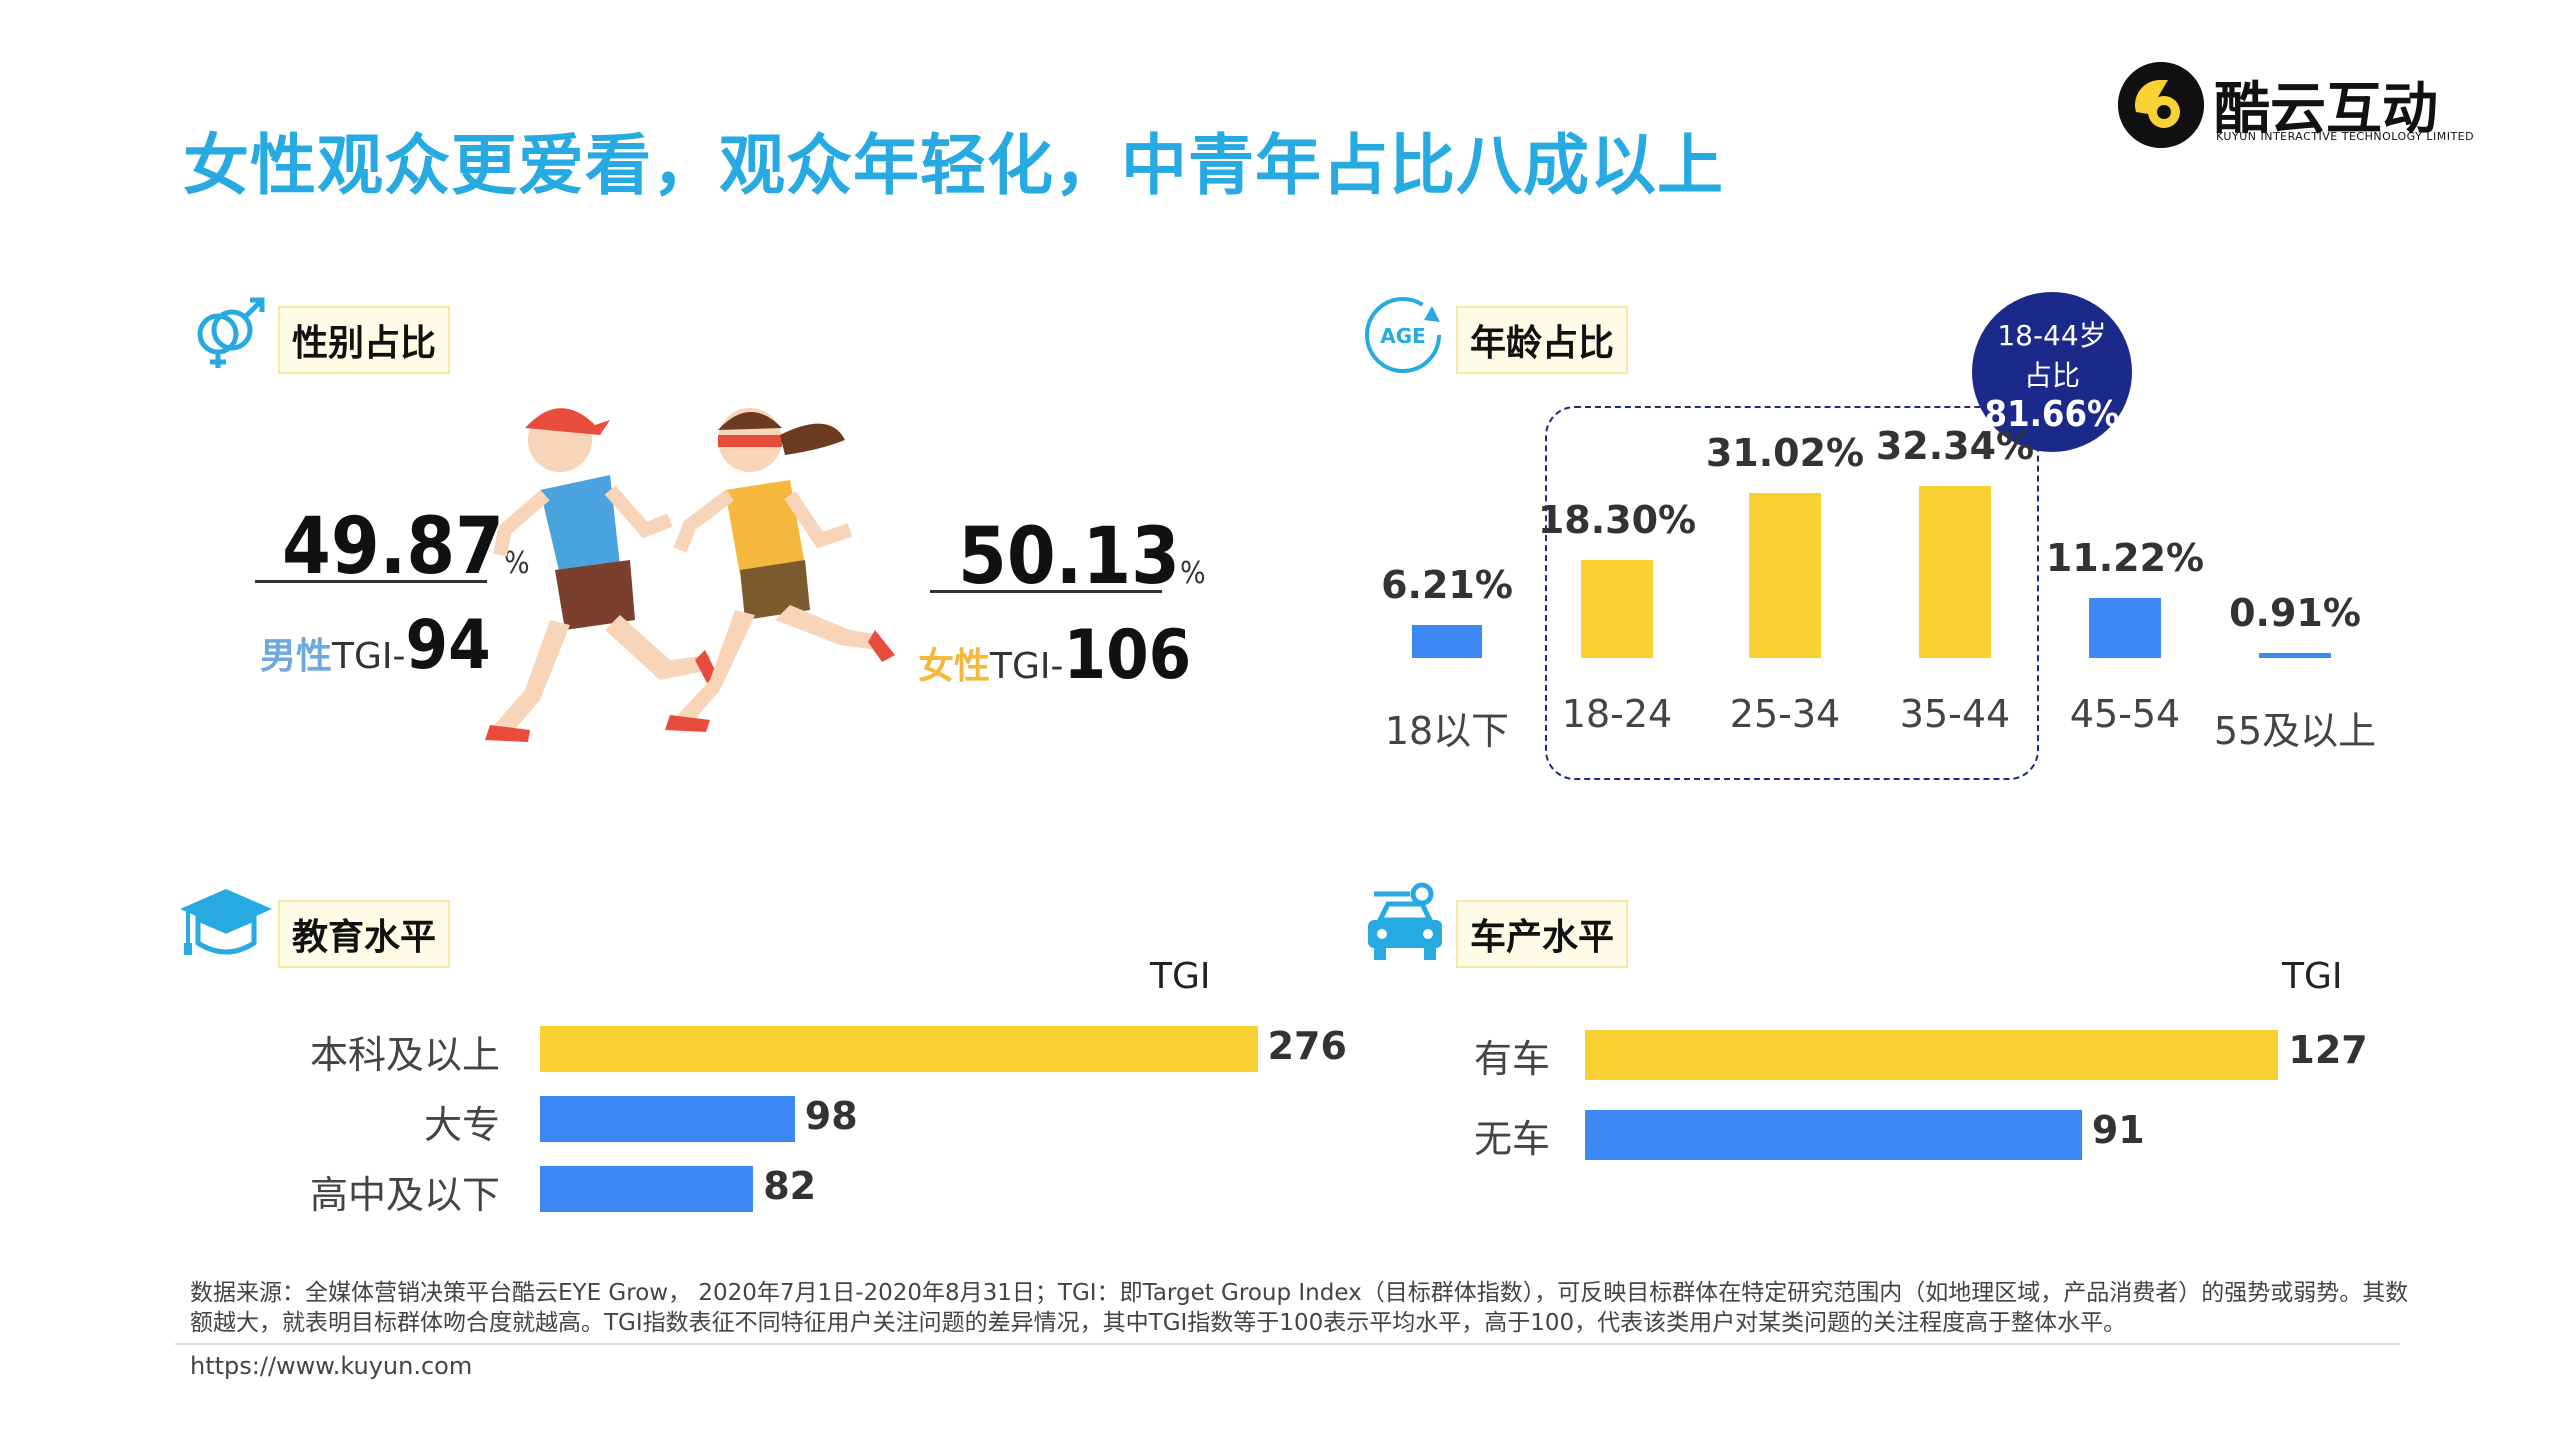 The image size is (2559, 1440). Describe the element at coordinates (2161, 105) in the screenshot. I see `logo-mark-icon` at that location.